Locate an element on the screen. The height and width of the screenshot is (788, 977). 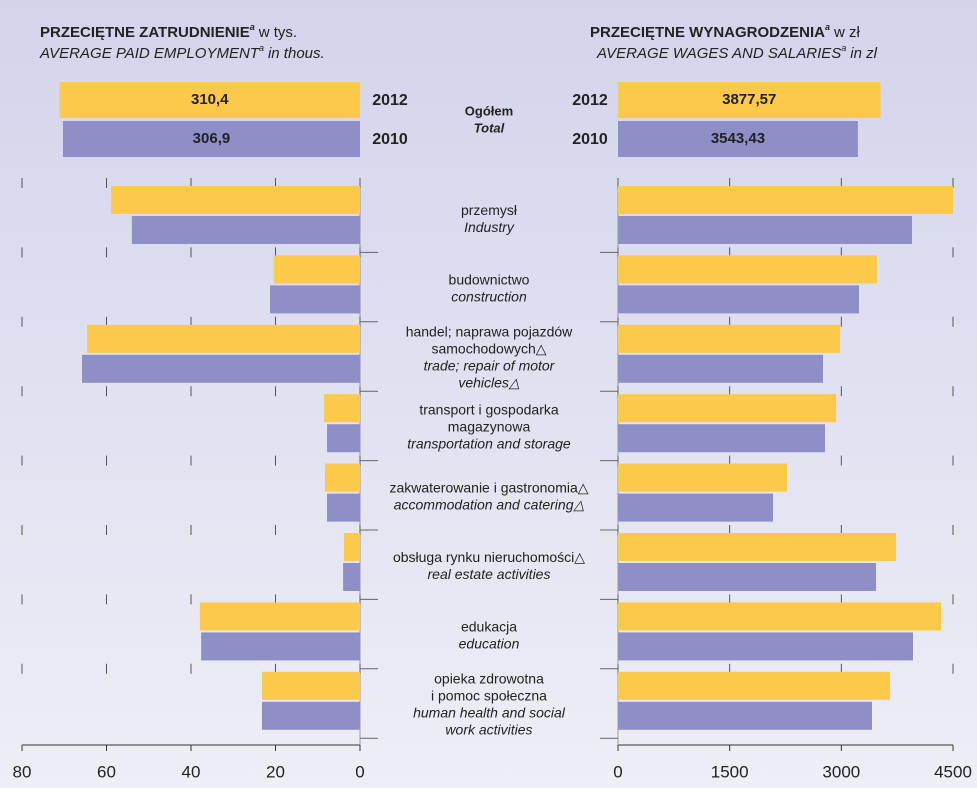
subtitle: AVERAGE WAGES AND SALARIES is located at coordinates (718, 53).